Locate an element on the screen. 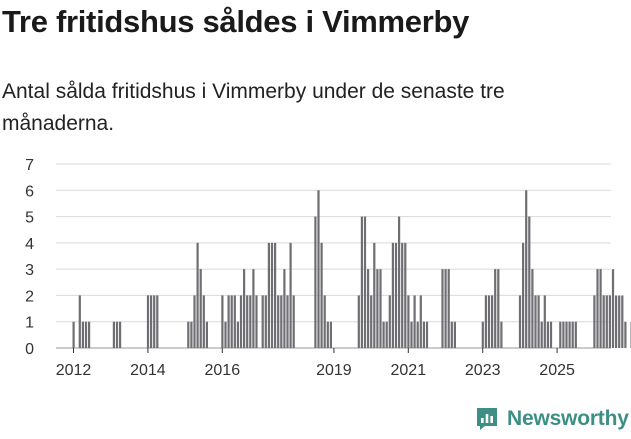  y-tick-label: 6 is located at coordinates (29, 191).